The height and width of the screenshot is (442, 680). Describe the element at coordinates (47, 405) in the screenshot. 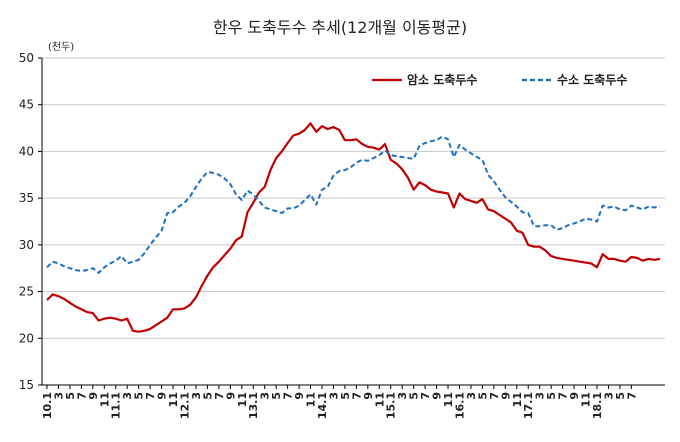

I see `x-tick-label: 10.1` at that location.